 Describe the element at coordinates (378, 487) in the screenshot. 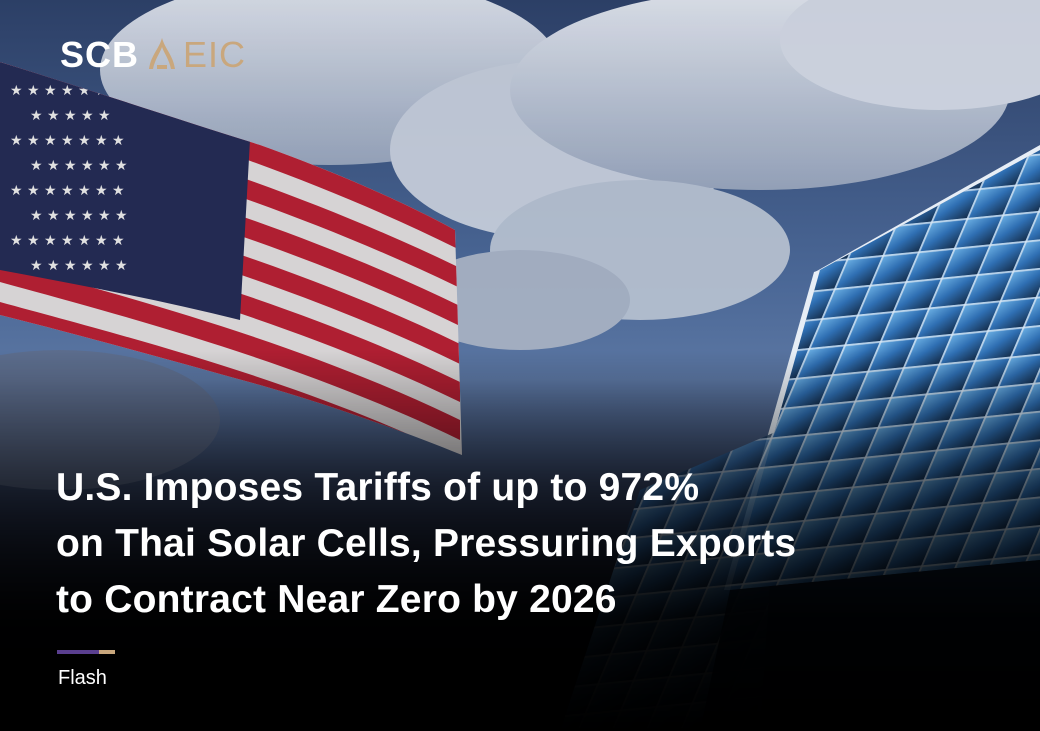

I see `headline-line-1: U.S. Imposes Tariffs of up to 972%` at that location.